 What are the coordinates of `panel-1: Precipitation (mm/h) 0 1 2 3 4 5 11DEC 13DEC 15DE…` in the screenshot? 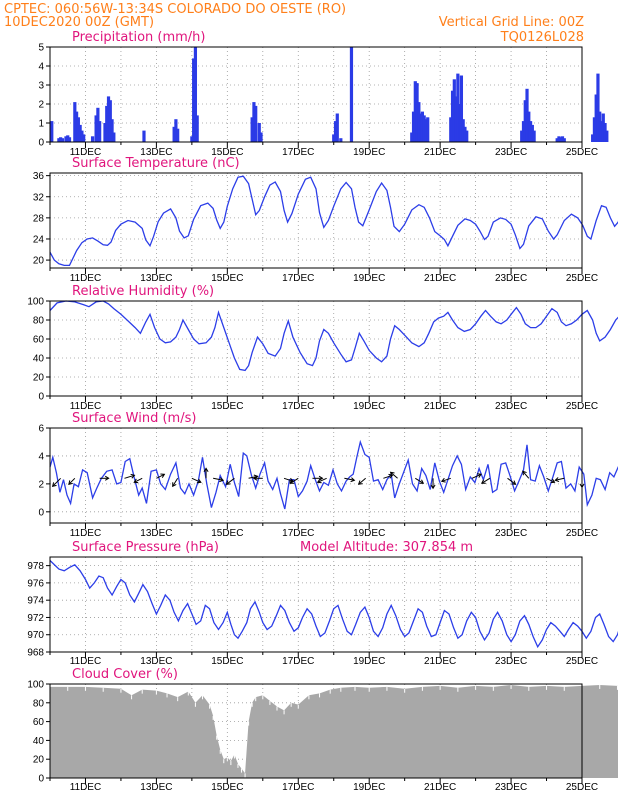 It's located at (323, 94).